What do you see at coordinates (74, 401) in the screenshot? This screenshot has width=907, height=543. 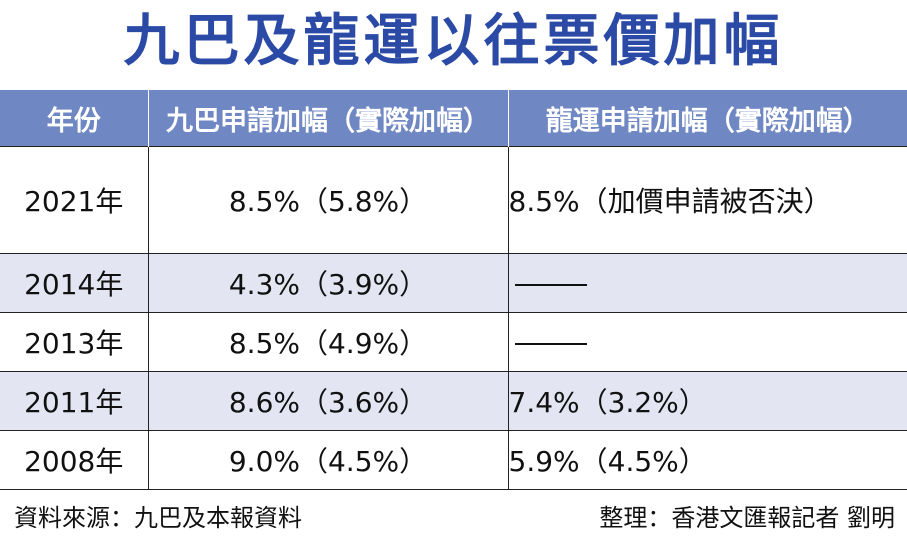 I see `year-cell: 2011年` at bounding box center [74, 401].